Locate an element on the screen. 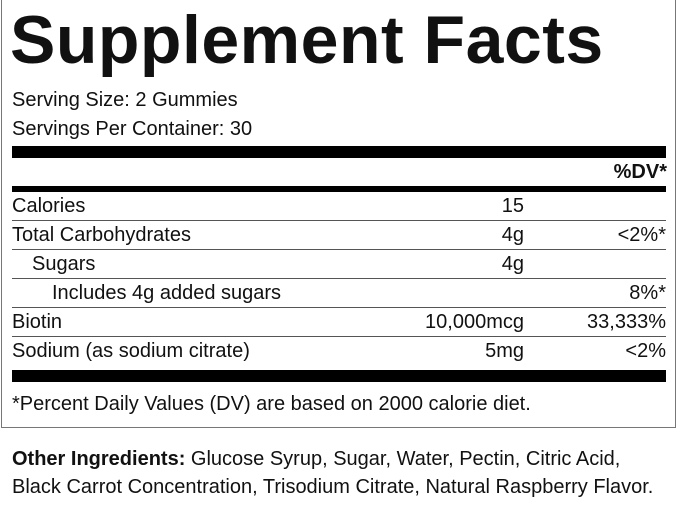  nutrient-row: Sugars 4g is located at coordinates (339, 264).